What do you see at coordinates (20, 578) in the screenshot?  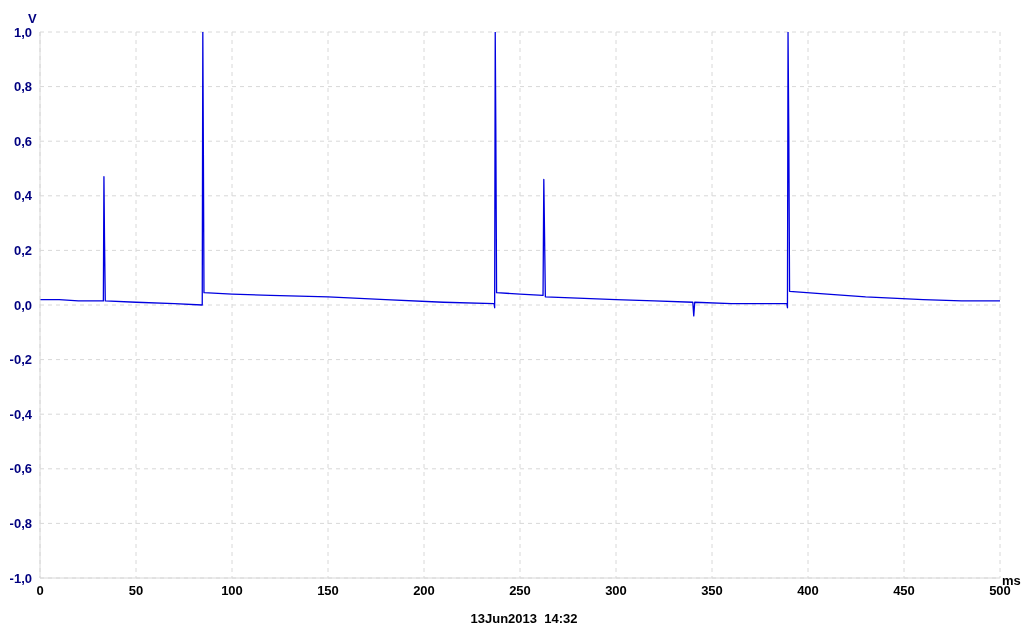 I see `y-tick-label: -1,0` at bounding box center [20, 578].